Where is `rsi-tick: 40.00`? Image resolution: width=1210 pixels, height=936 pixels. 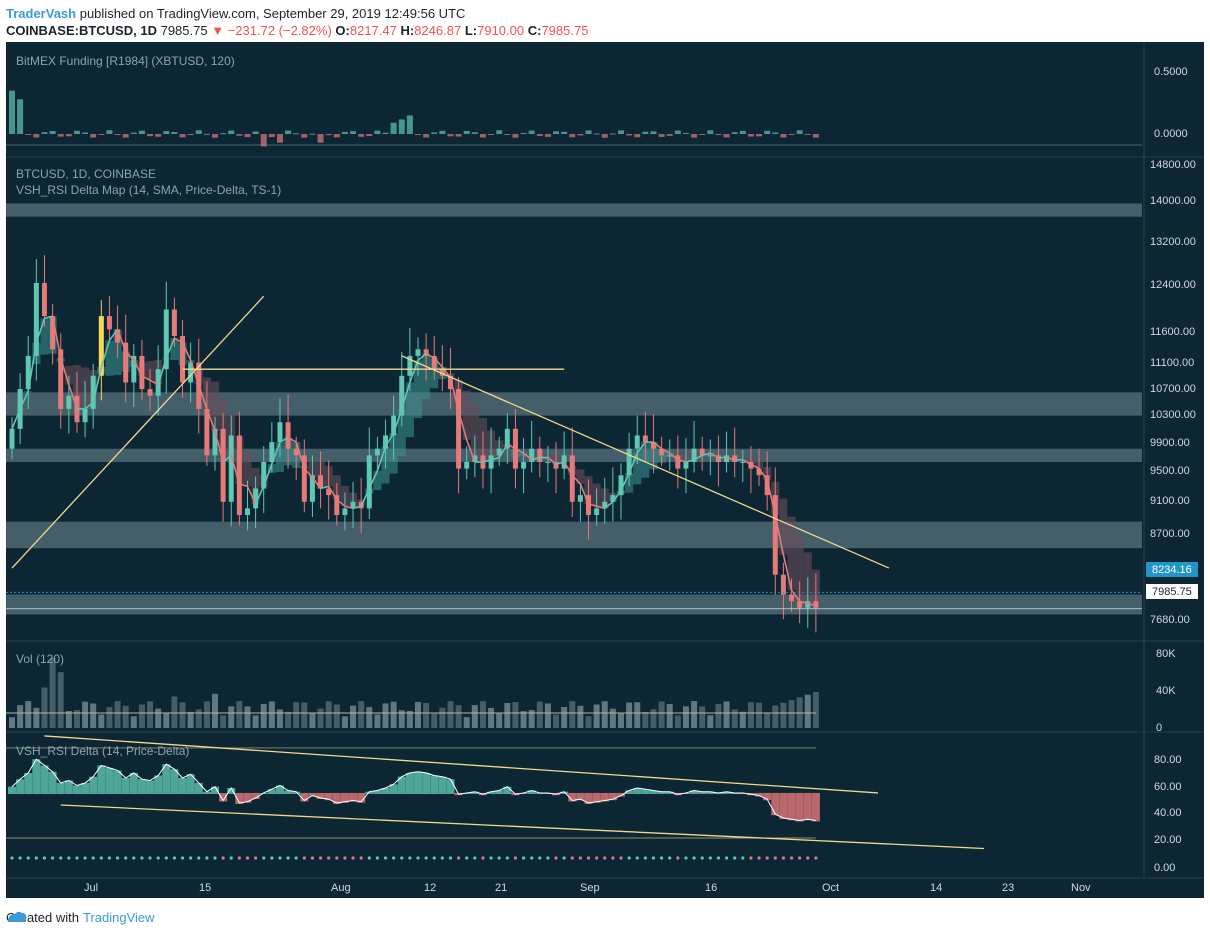
rsi-tick: 40.00 is located at coordinates (1168, 813).